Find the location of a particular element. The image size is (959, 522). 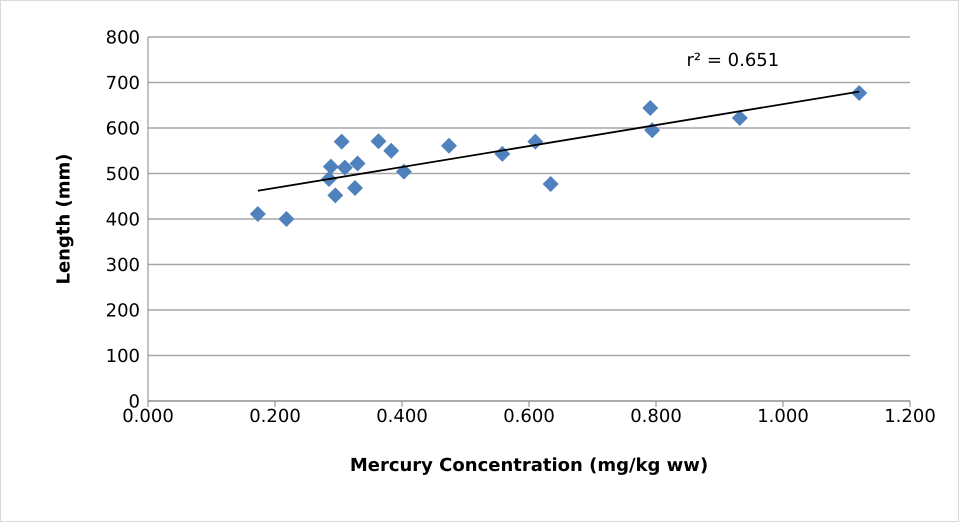

x-axis-title: Mercury Concentration (mg/kg ww) is located at coordinates (529, 465).